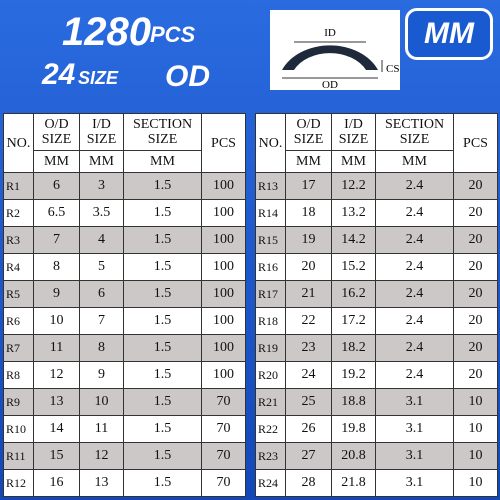  Describe the element at coordinates (101, 429) in the screenshot. I see `cell: 11` at that location.